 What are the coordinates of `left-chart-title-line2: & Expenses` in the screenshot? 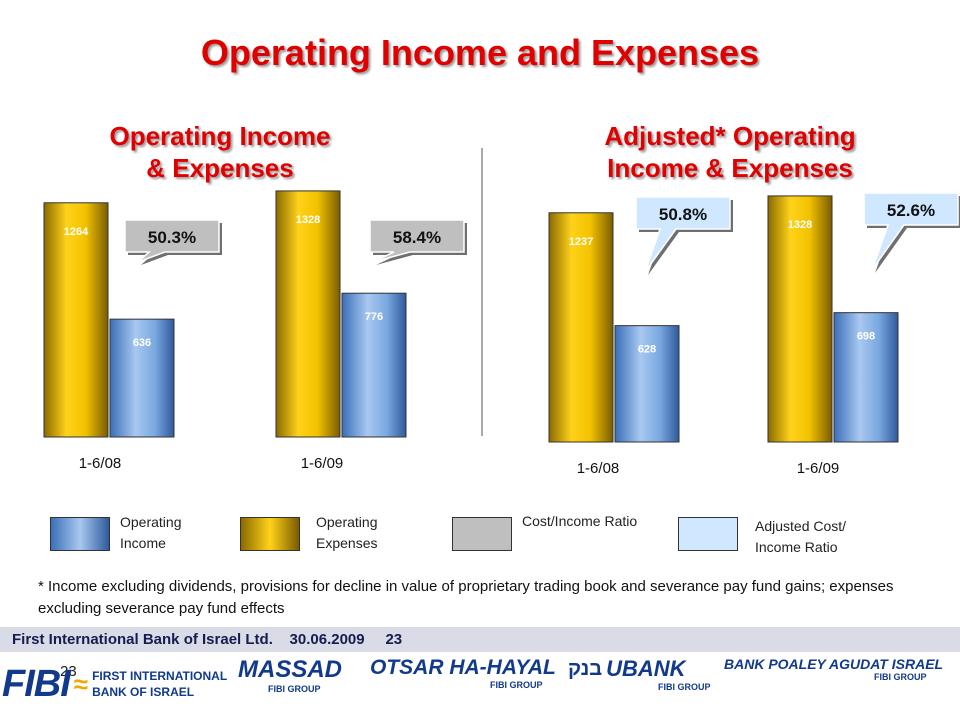 It's located at (220, 168).